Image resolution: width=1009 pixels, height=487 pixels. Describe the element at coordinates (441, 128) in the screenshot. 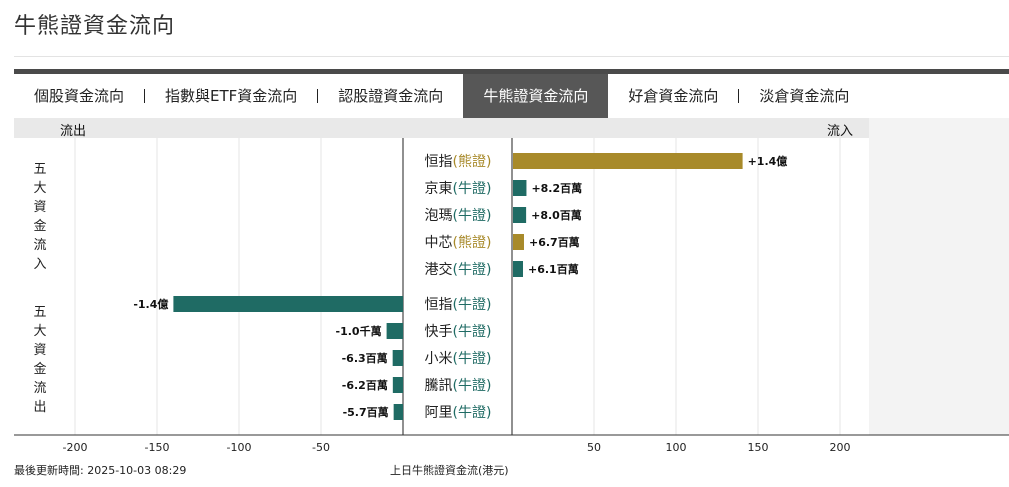

I see `chart-subheader: 流出 流入` at that location.